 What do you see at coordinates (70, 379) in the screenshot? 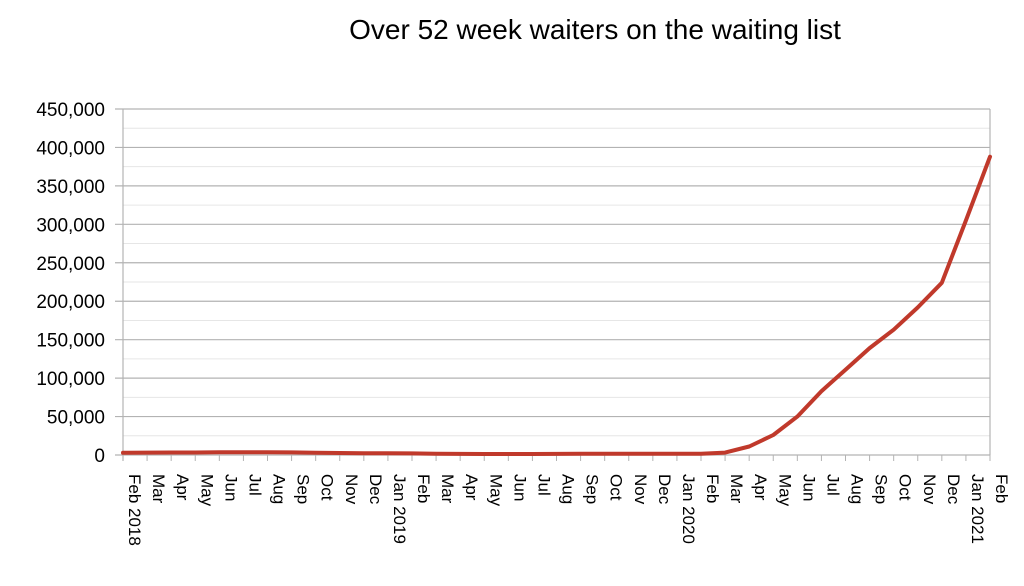
I see `y-tick-label: 100,000` at bounding box center [70, 379].